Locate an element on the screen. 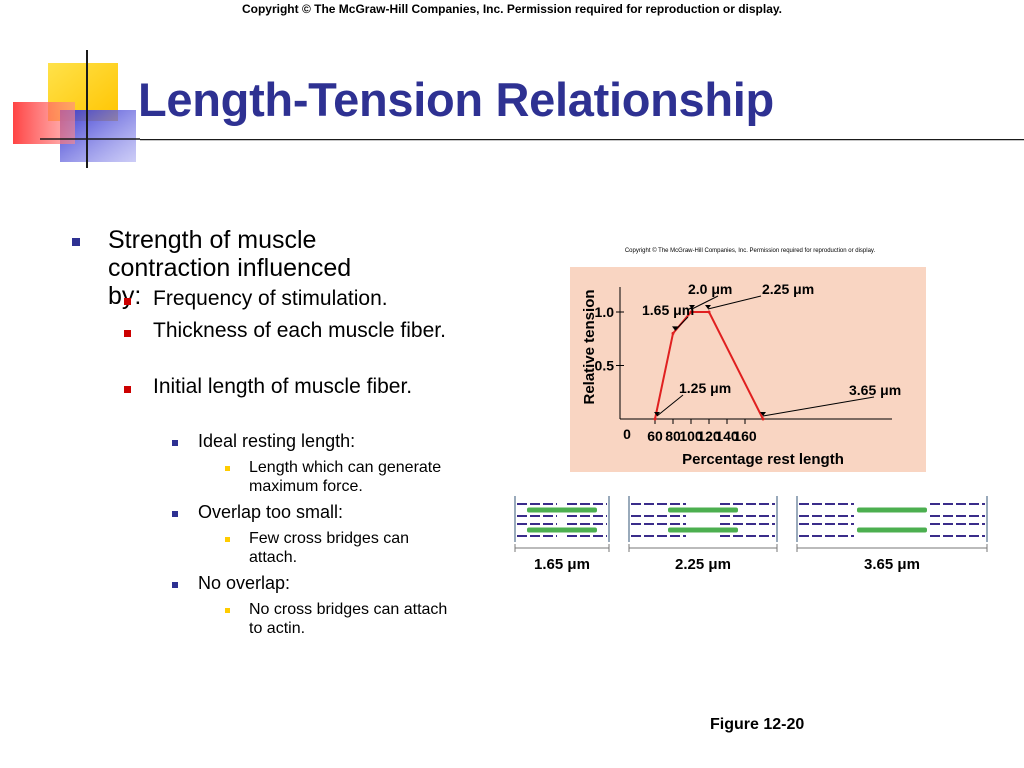  figure-label: Figure 12-20 is located at coordinates (757, 724).